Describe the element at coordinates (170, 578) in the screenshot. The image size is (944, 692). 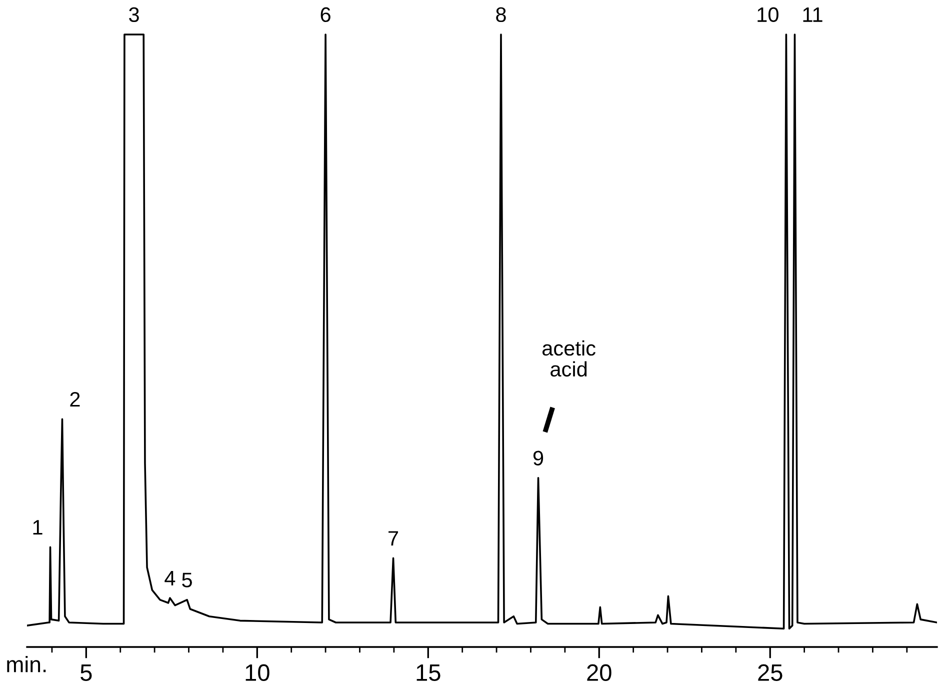
I see `annotation: 4` at that location.